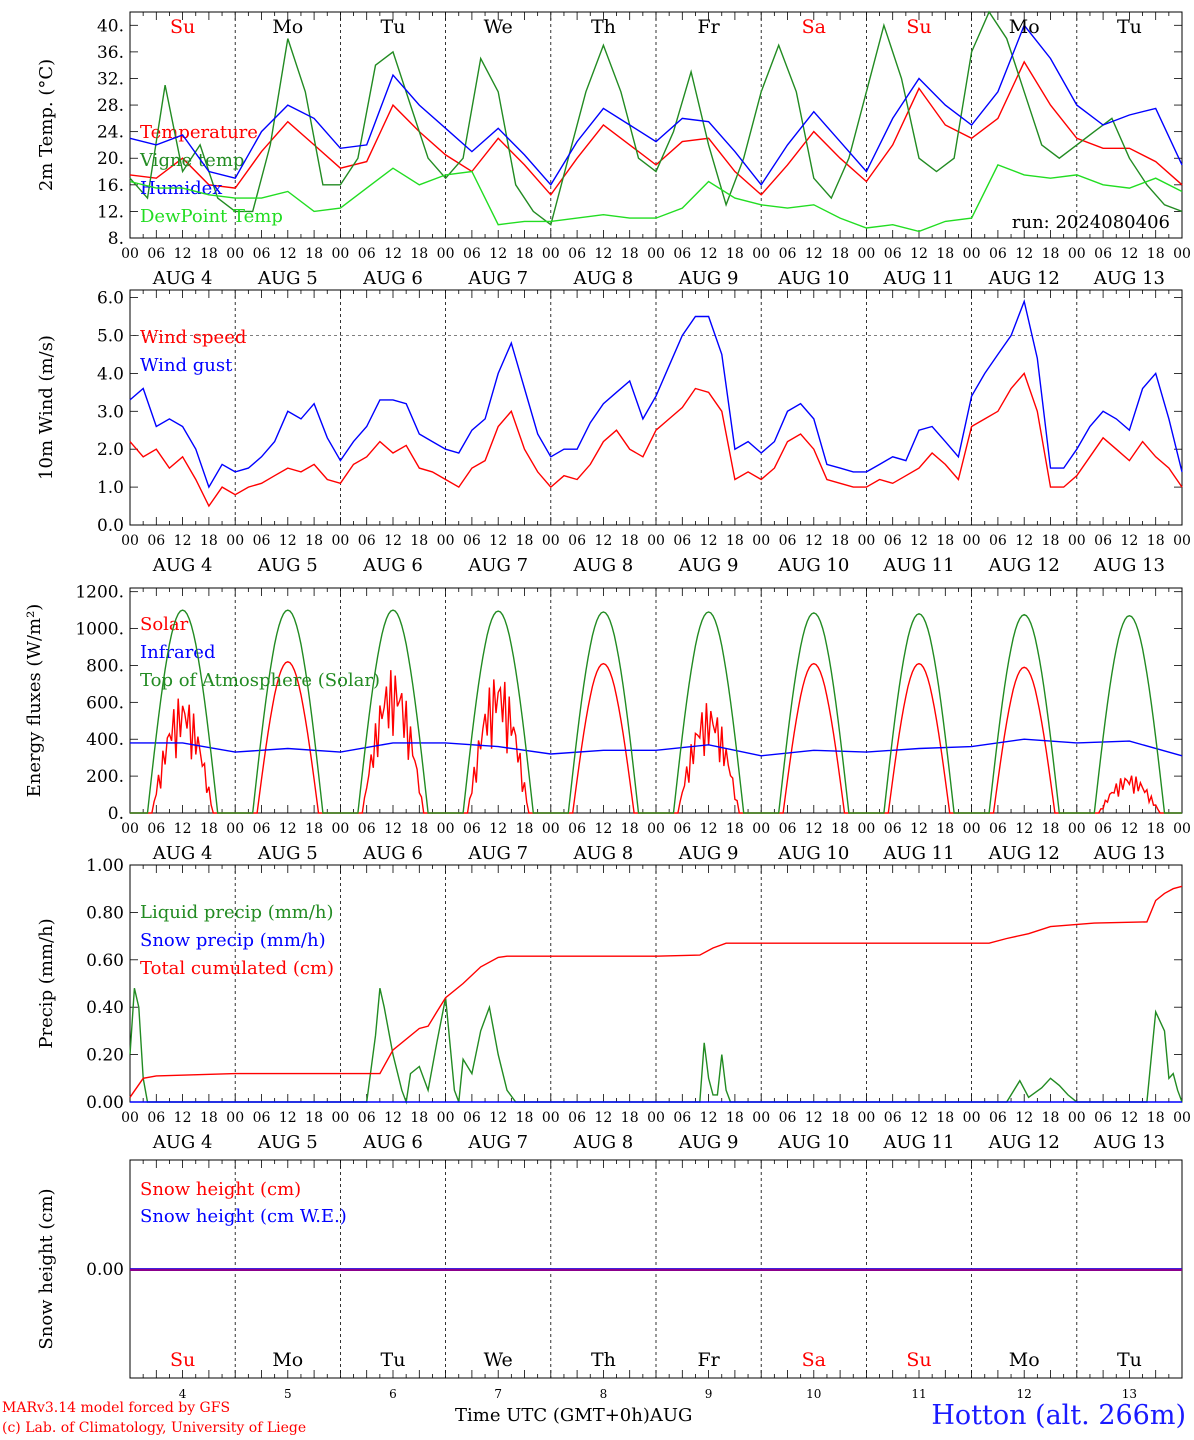  What do you see at coordinates (1024, 565) in the screenshot?
I see `date-label: AUG 12` at bounding box center [1024, 565].